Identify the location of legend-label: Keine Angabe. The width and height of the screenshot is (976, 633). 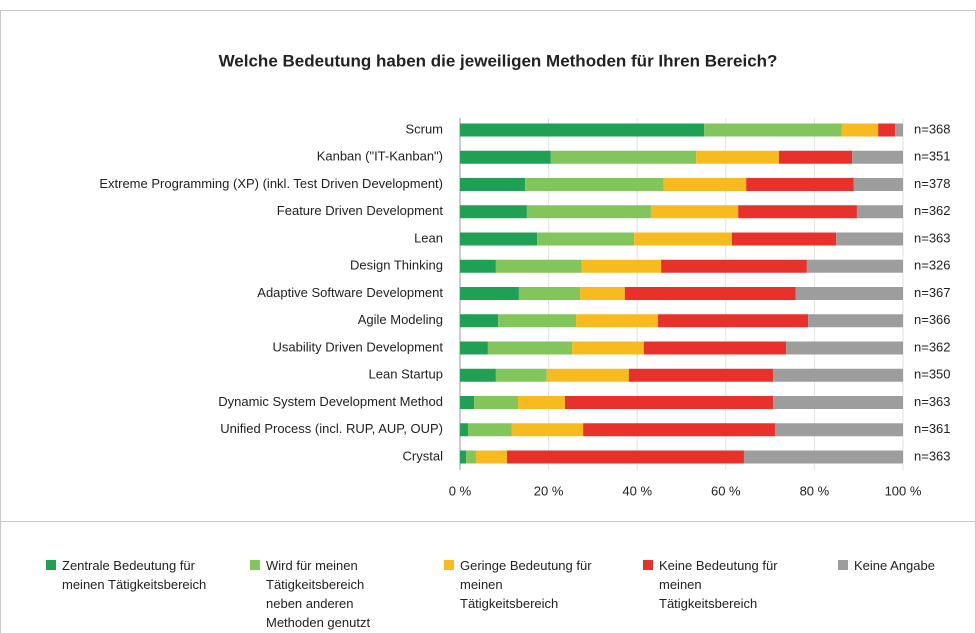
(894, 565).